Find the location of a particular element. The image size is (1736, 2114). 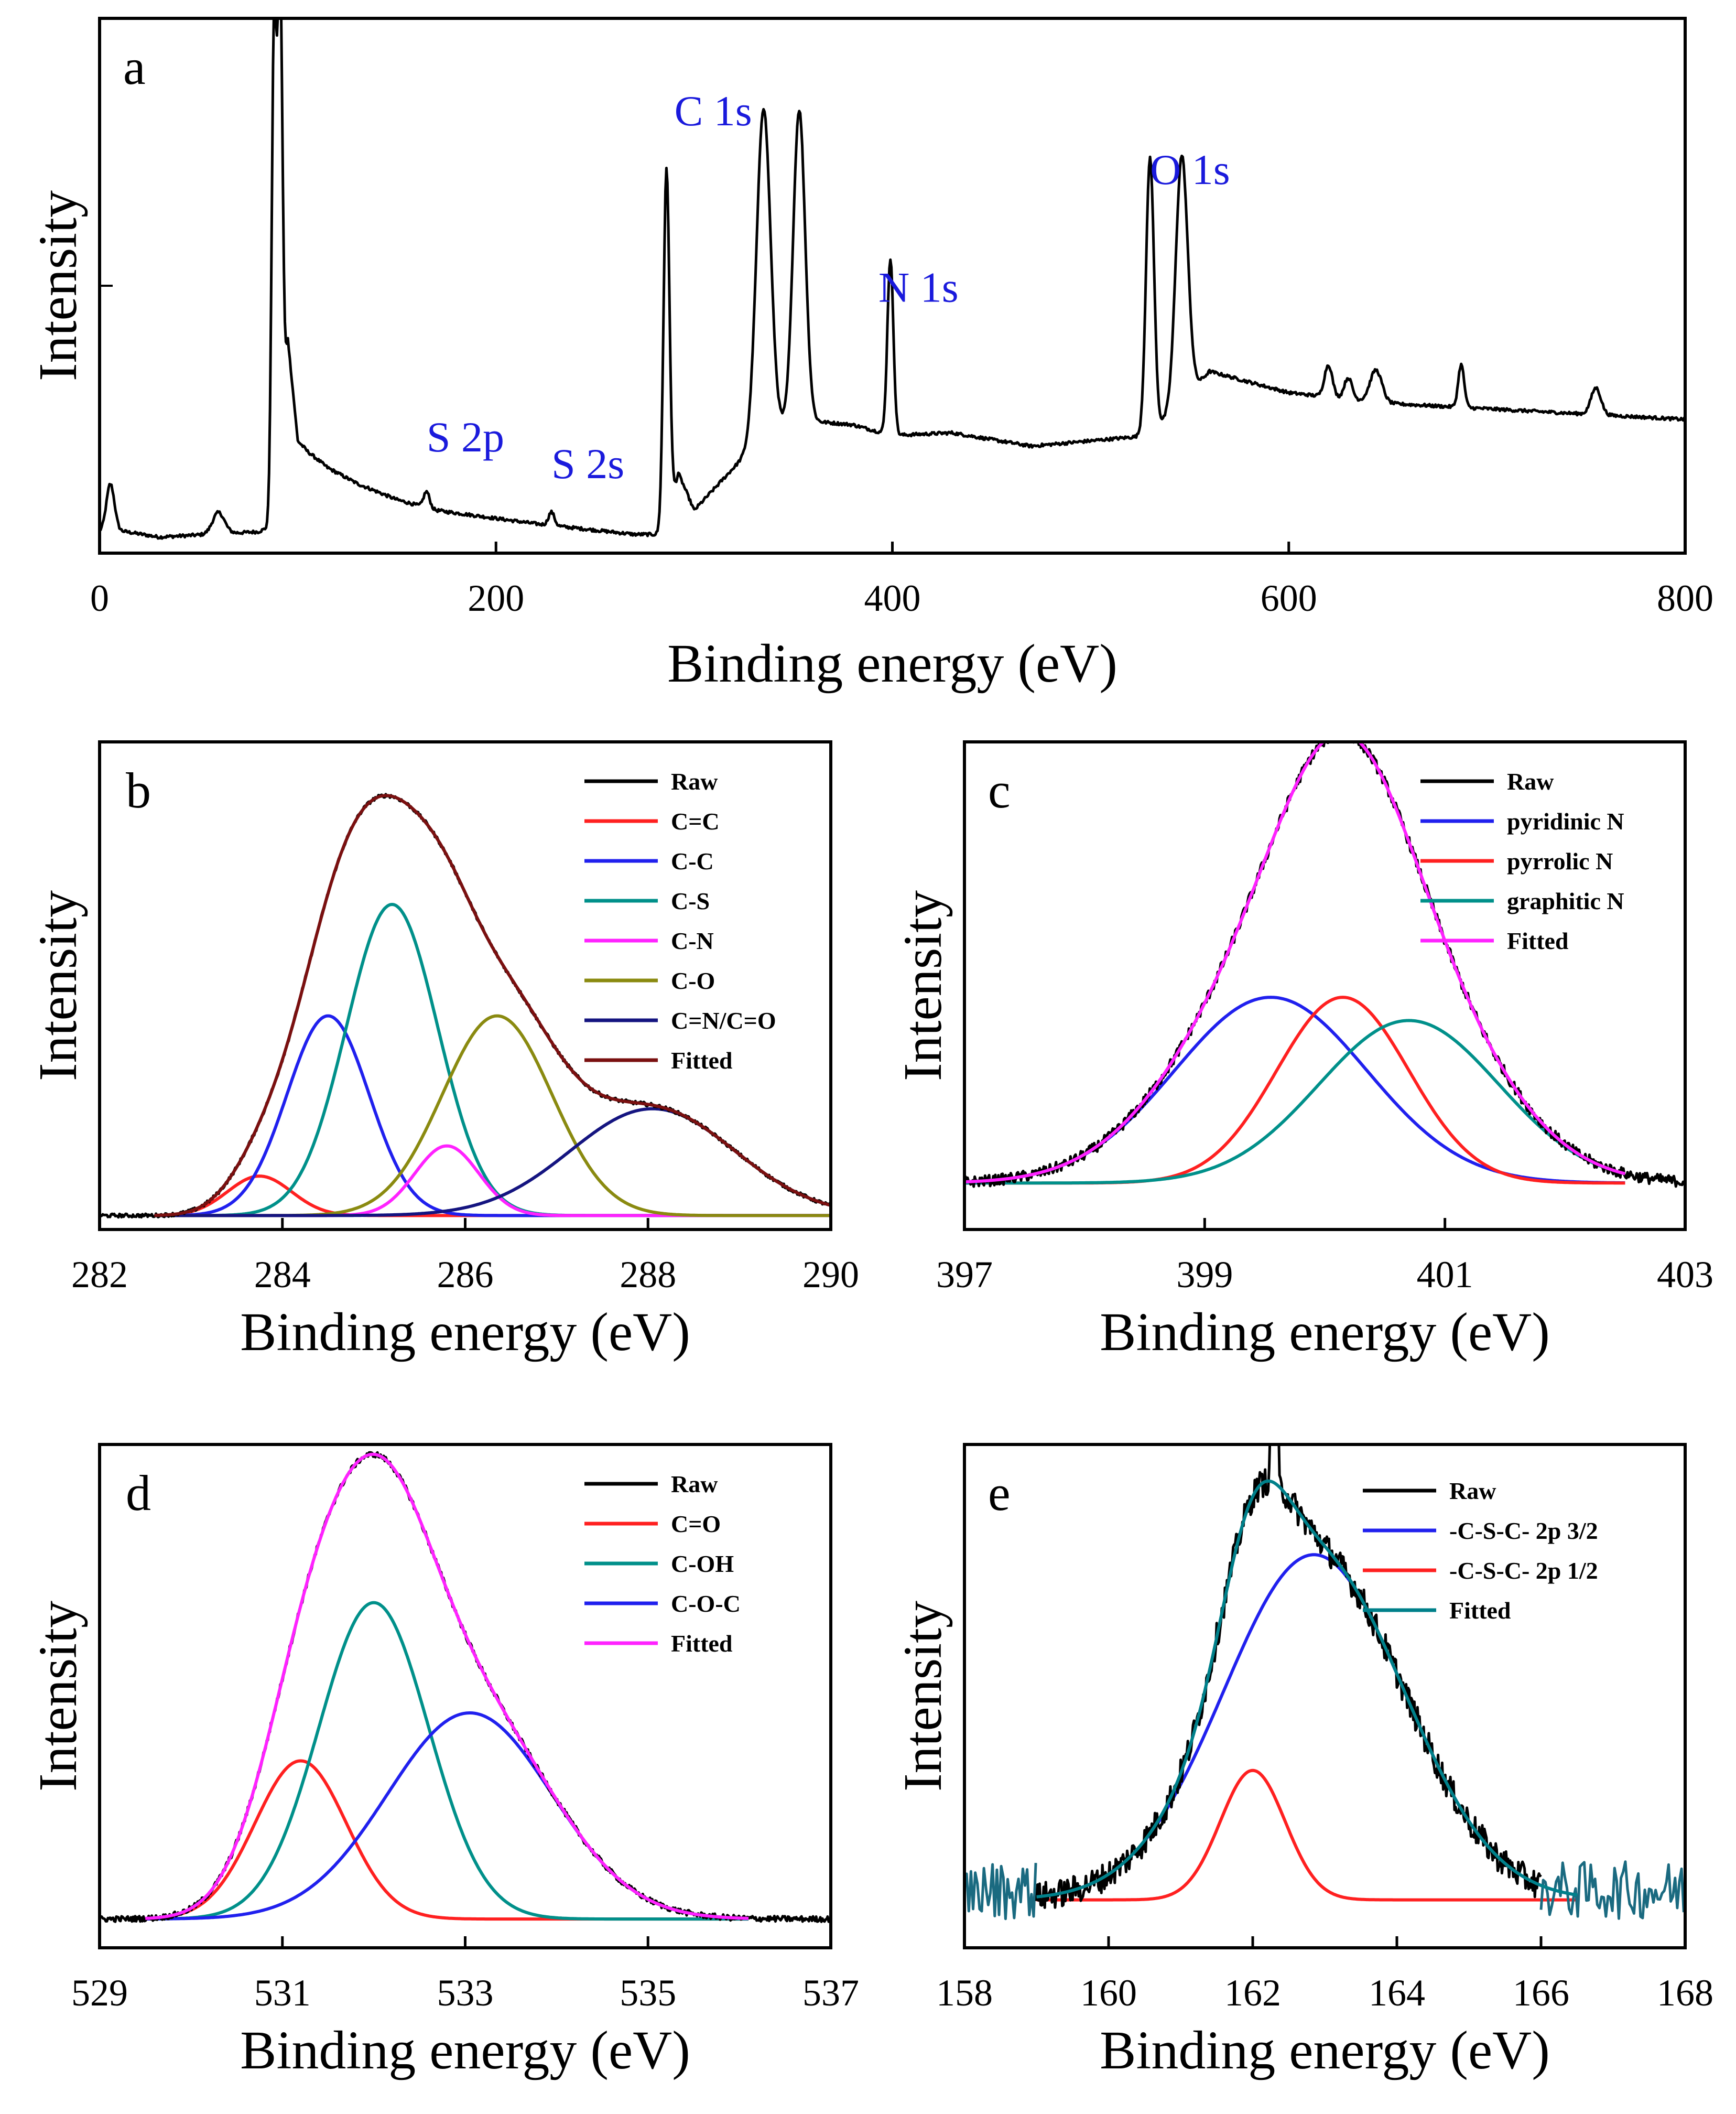

x-tick-label-166: 166 is located at coordinates (1541, 1993).